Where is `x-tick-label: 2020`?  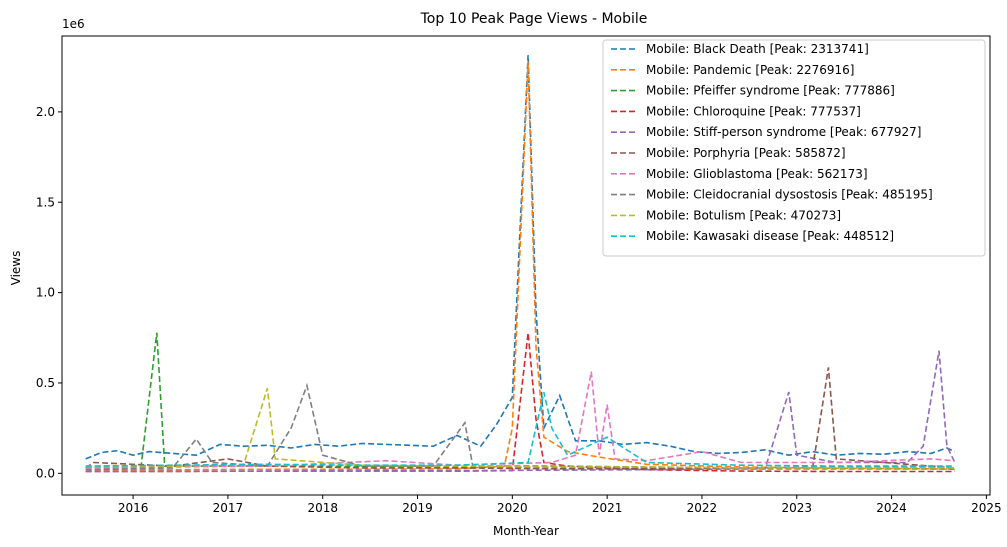 x-tick-label: 2020 is located at coordinates (512, 508).